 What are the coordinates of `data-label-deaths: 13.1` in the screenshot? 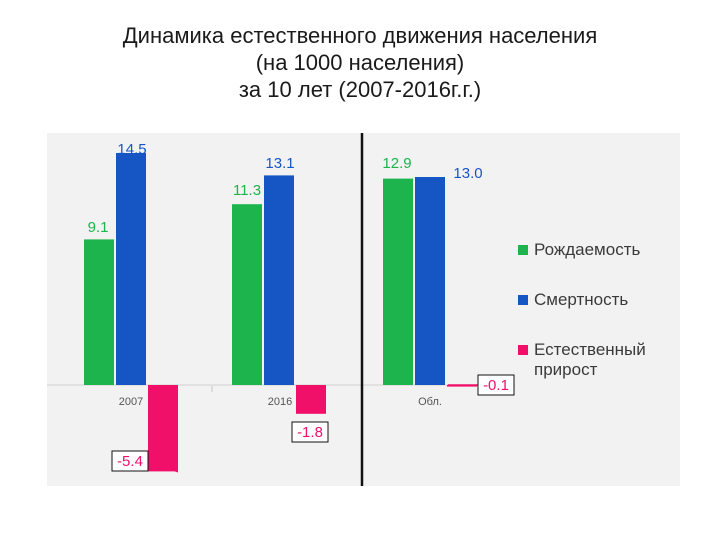 It's located at (279, 163).